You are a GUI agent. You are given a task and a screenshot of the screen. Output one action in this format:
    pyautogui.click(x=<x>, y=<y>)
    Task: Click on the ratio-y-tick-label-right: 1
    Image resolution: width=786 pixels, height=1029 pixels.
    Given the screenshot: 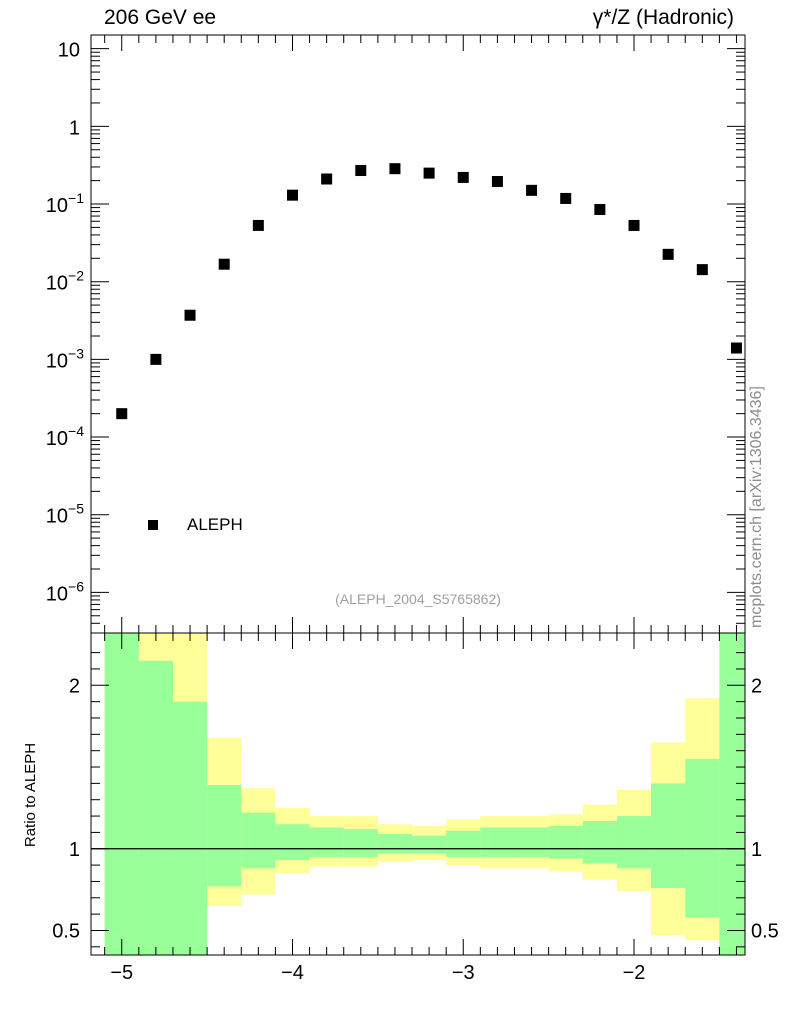 What is the action you would take?
    pyautogui.click(x=756, y=850)
    